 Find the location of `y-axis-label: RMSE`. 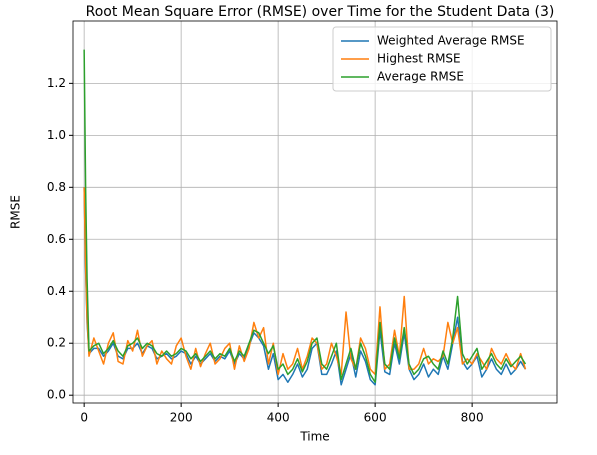

y-axis-label: RMSE is located at coordinates (16, 212).